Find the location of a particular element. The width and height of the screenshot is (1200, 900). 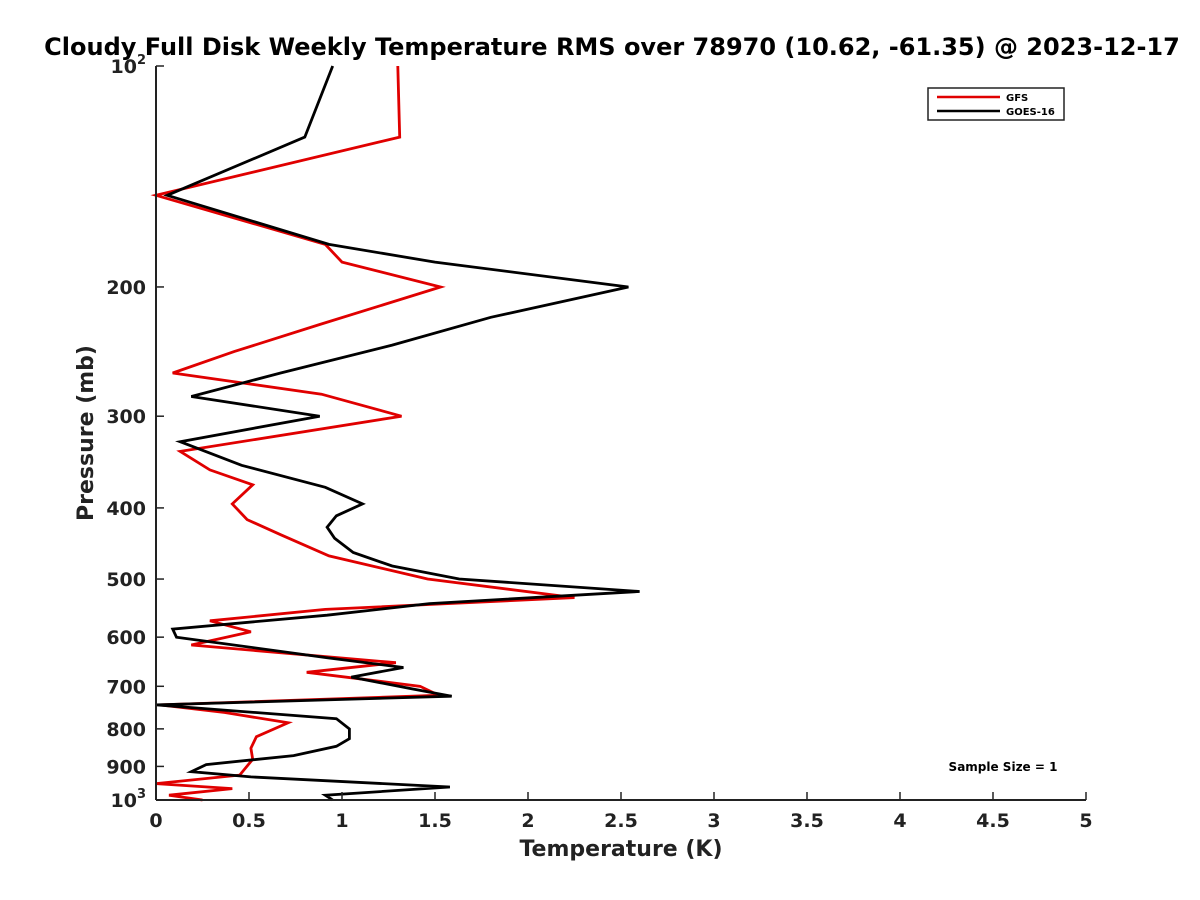

y-tick-label: 500 is located at coordinates (126, 580).